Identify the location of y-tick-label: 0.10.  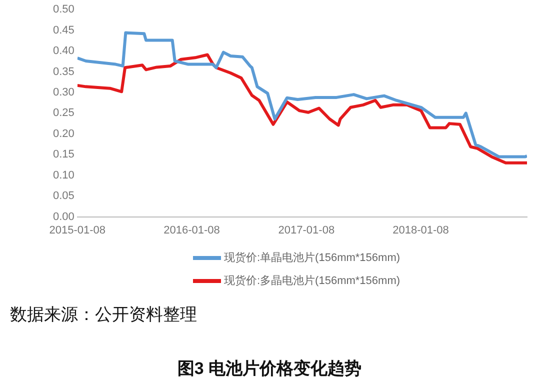
(63, 175).